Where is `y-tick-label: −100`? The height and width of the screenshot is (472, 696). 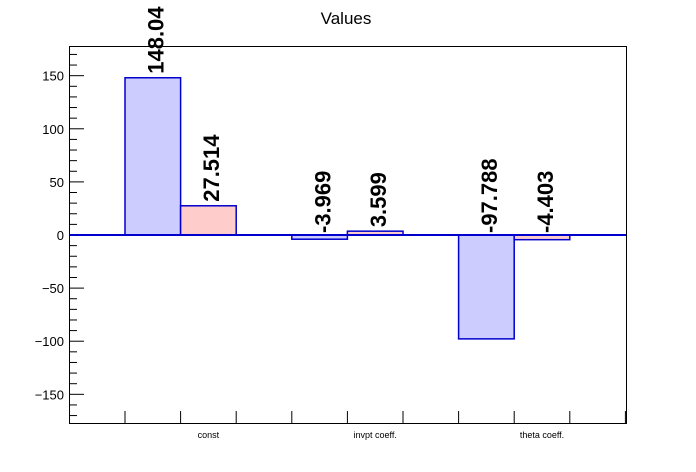
y-tick-label: −100 is located at coordinates (49, 341).